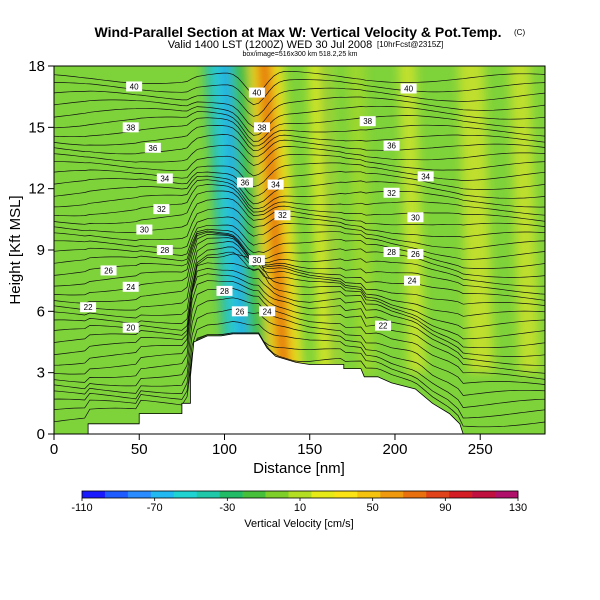  I want to click on y-tick: 15, so click(41, 127).